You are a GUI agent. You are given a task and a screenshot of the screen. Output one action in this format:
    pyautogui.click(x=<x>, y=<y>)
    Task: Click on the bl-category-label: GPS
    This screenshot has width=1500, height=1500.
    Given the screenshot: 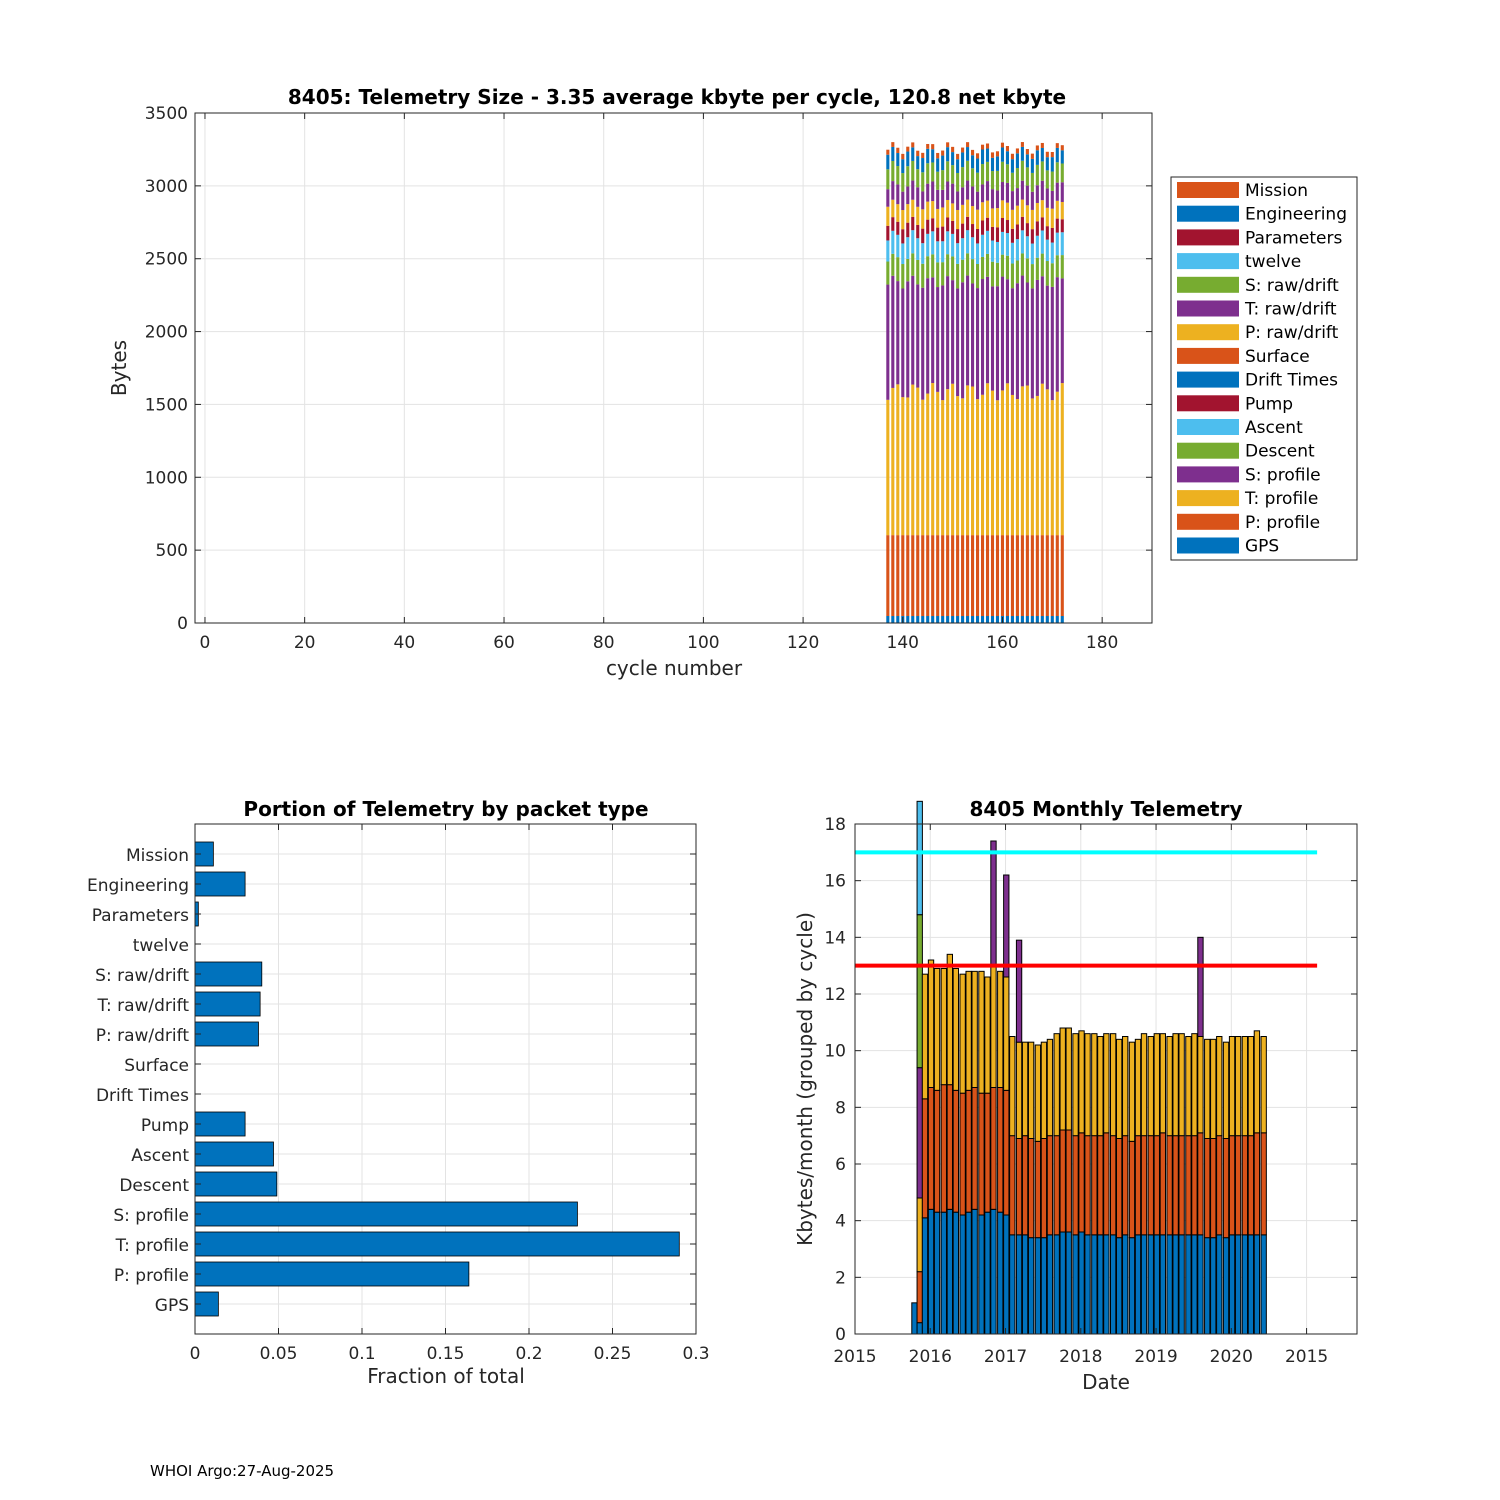 What is the action you would take?
    pyautogui.click(x=172, y=1306)
    